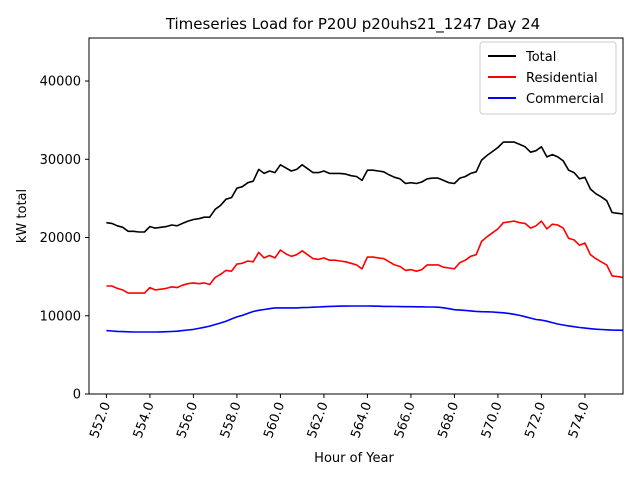 The width and height of the screenshot is (640, 480). What do you see at coordinates (77, 395) in the screenshot?
I see `y-tick-label: 0` at bounding box center [77, 395].